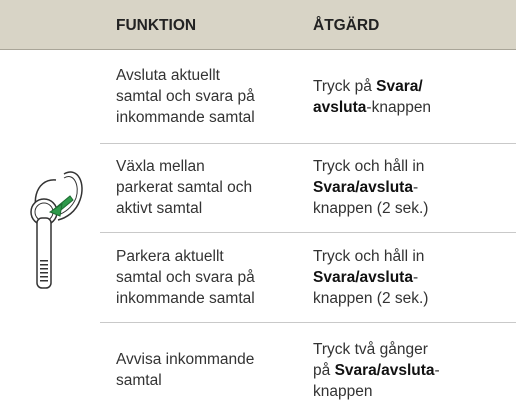 The width and height of the screenshot is (516, 418). I want to click on action-bold-text: Svara/ avsluta, so click(368, 96).